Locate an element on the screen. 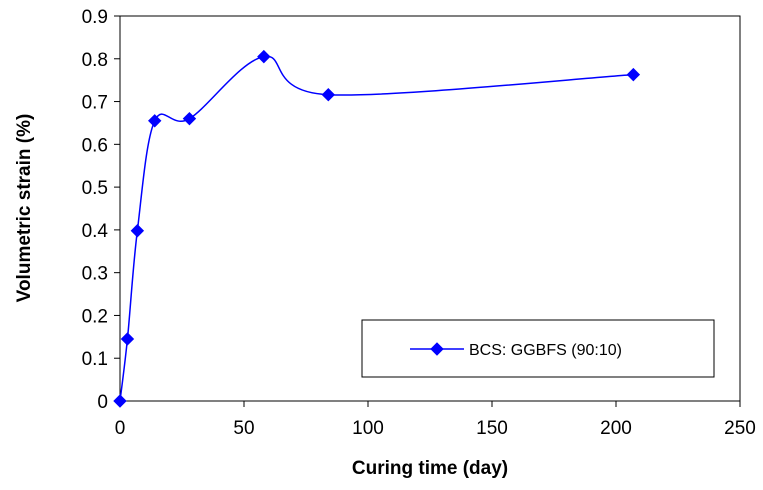 This screenshot has width=763, height=490. y-tick-label: 0.7 is located at coordinates (95, 103).